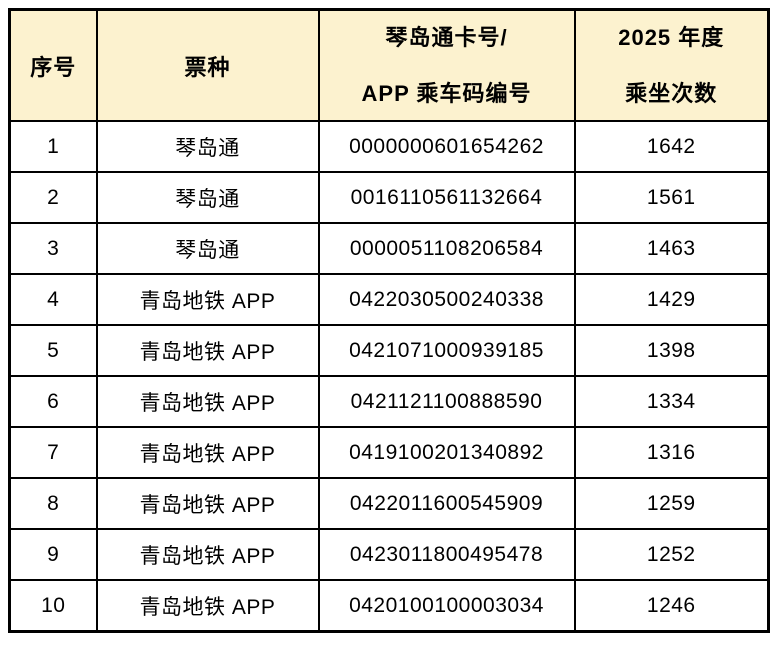 The image size is (775, 662). I want to click on table-row: 8 青岛地铁 APP 0422011600545909 1259, so click(389, 503).